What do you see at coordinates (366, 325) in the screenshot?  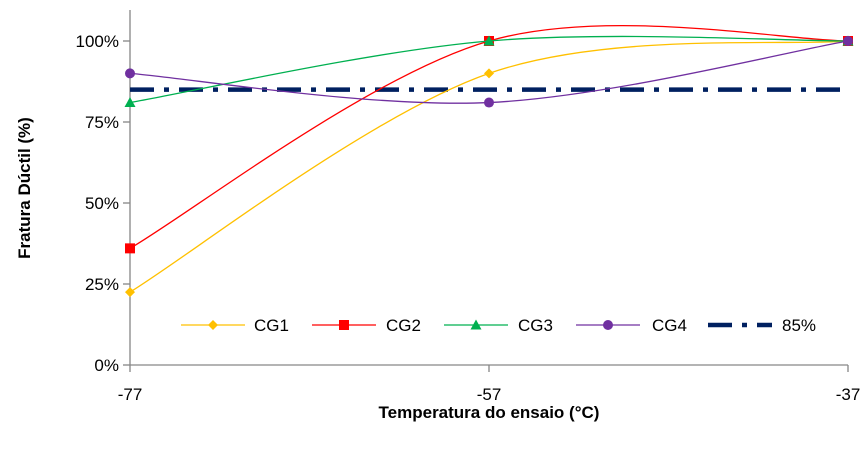 I see `legend-item-cg2: CG2` at bounding box center [366, 325].